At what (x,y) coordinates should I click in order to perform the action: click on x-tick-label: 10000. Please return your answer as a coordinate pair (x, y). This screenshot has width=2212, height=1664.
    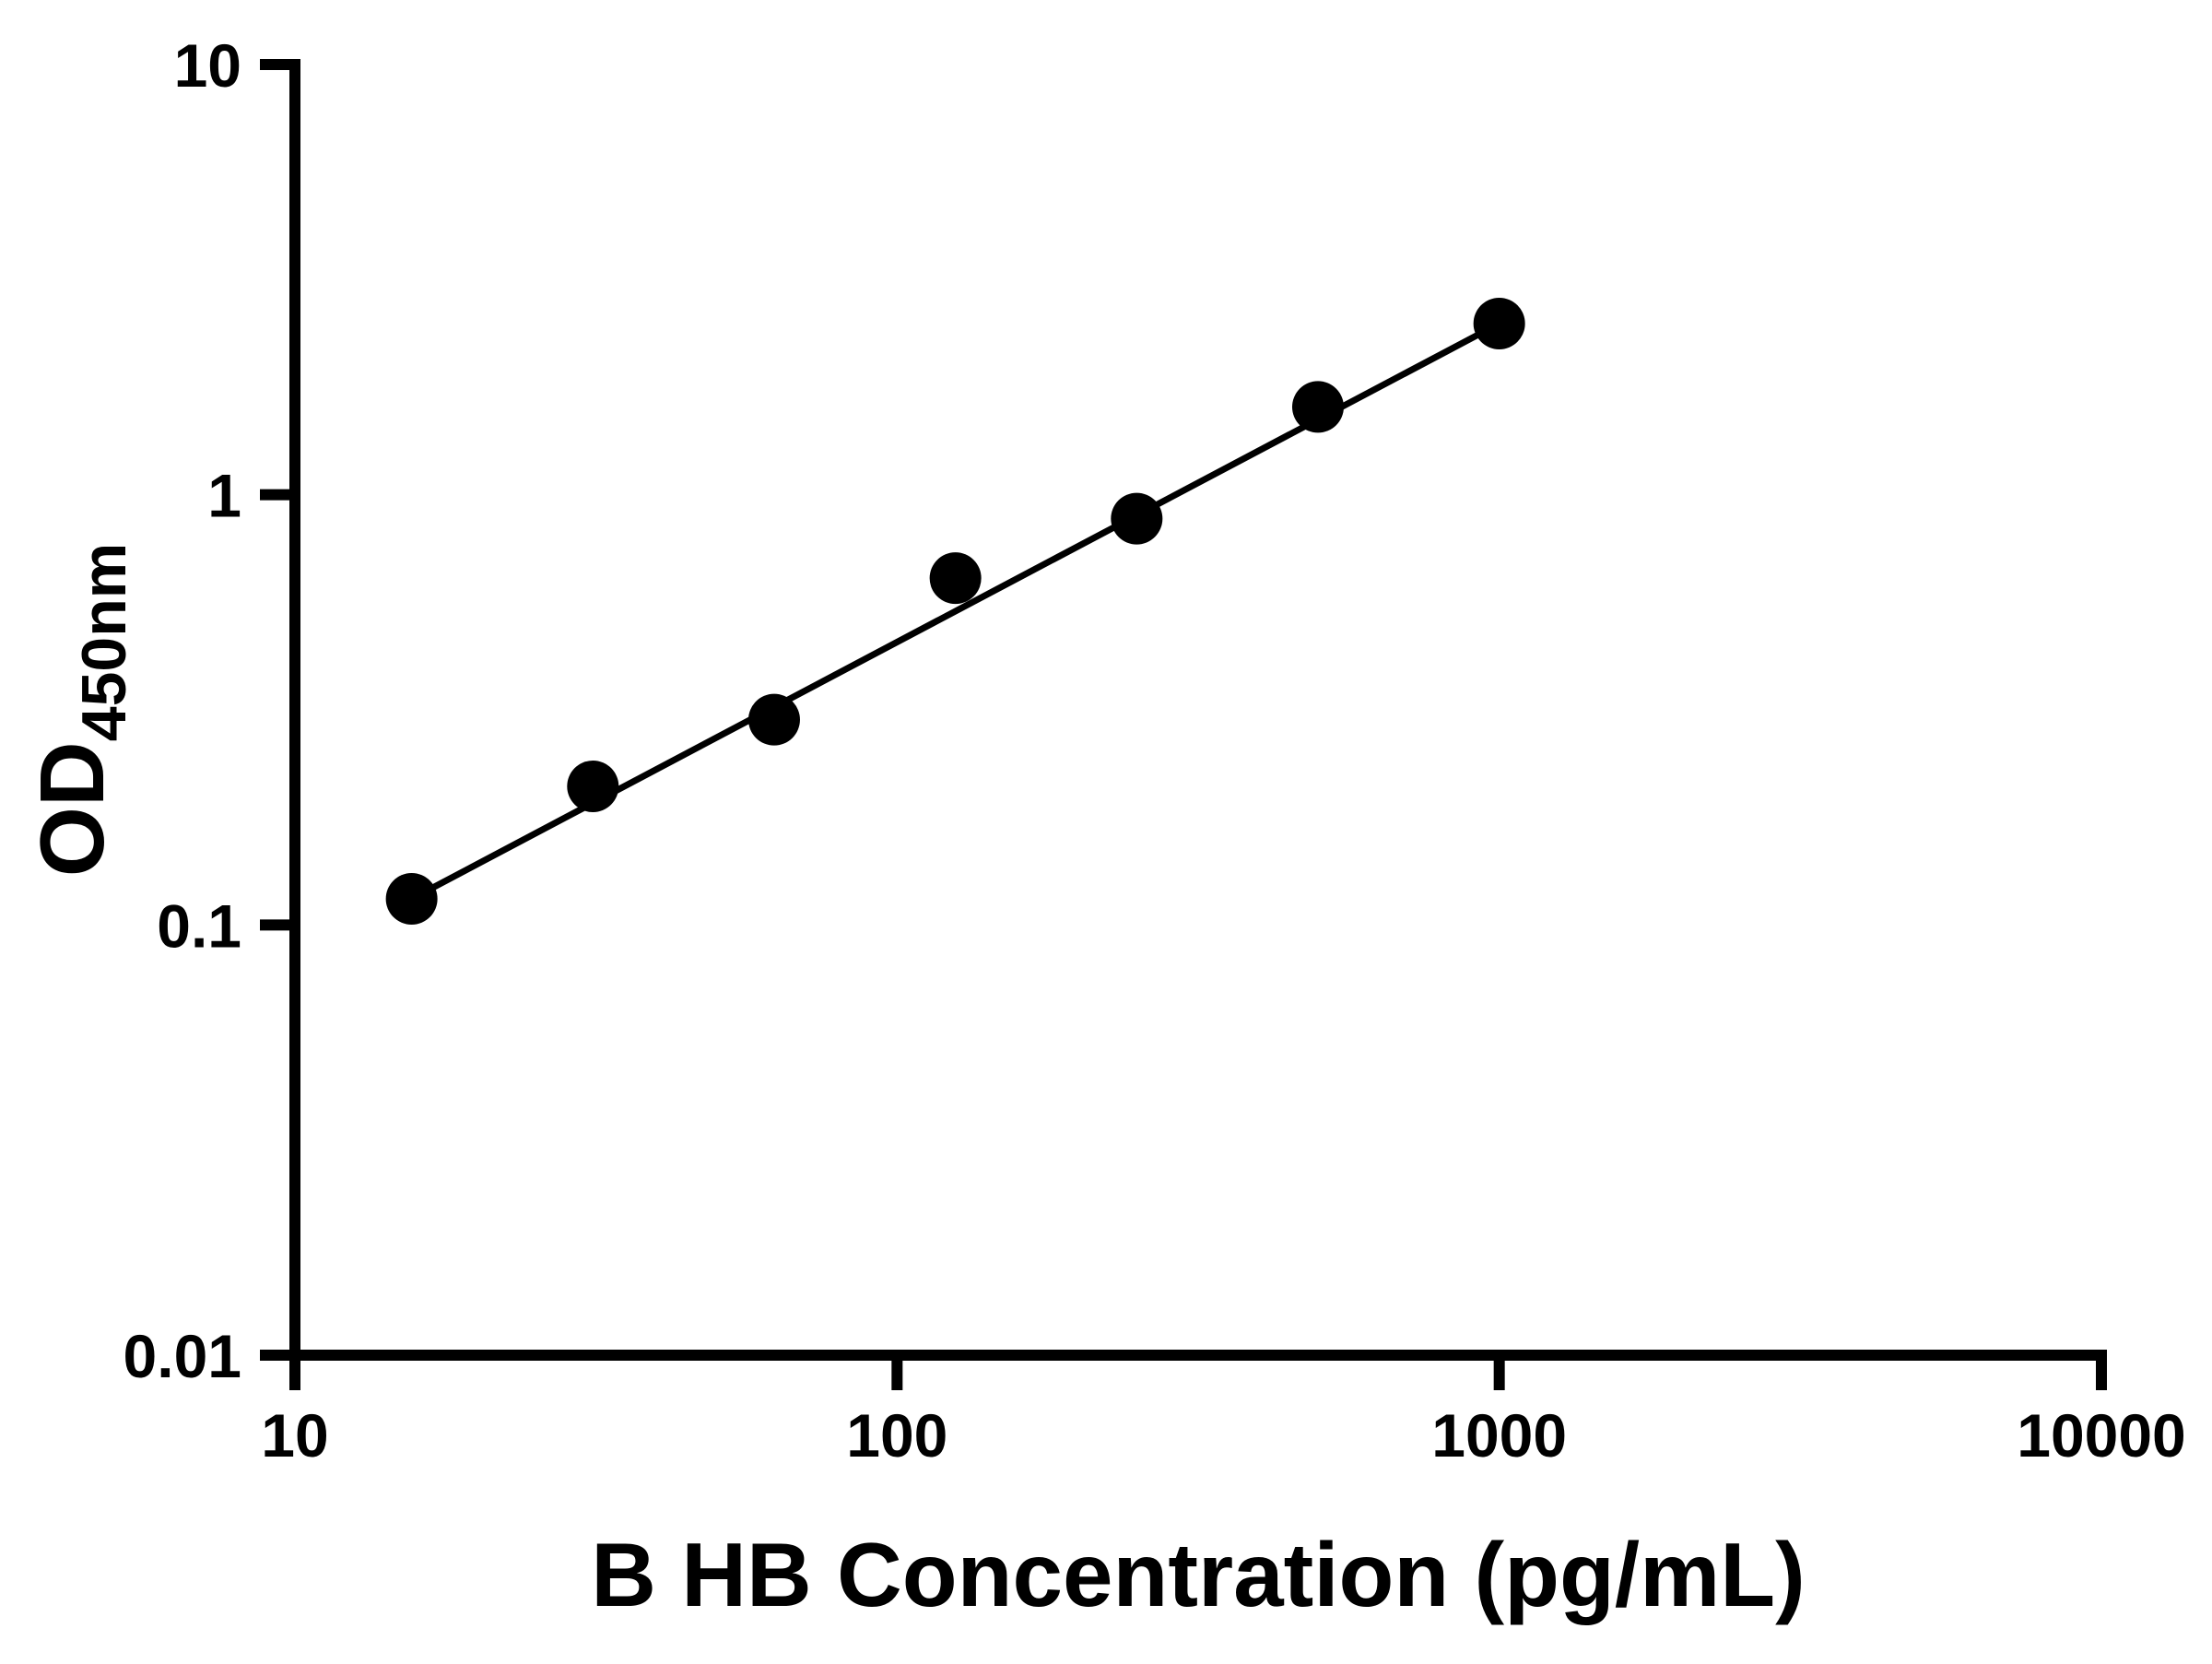
    Looking at the image, I should click on (2101, 1435).